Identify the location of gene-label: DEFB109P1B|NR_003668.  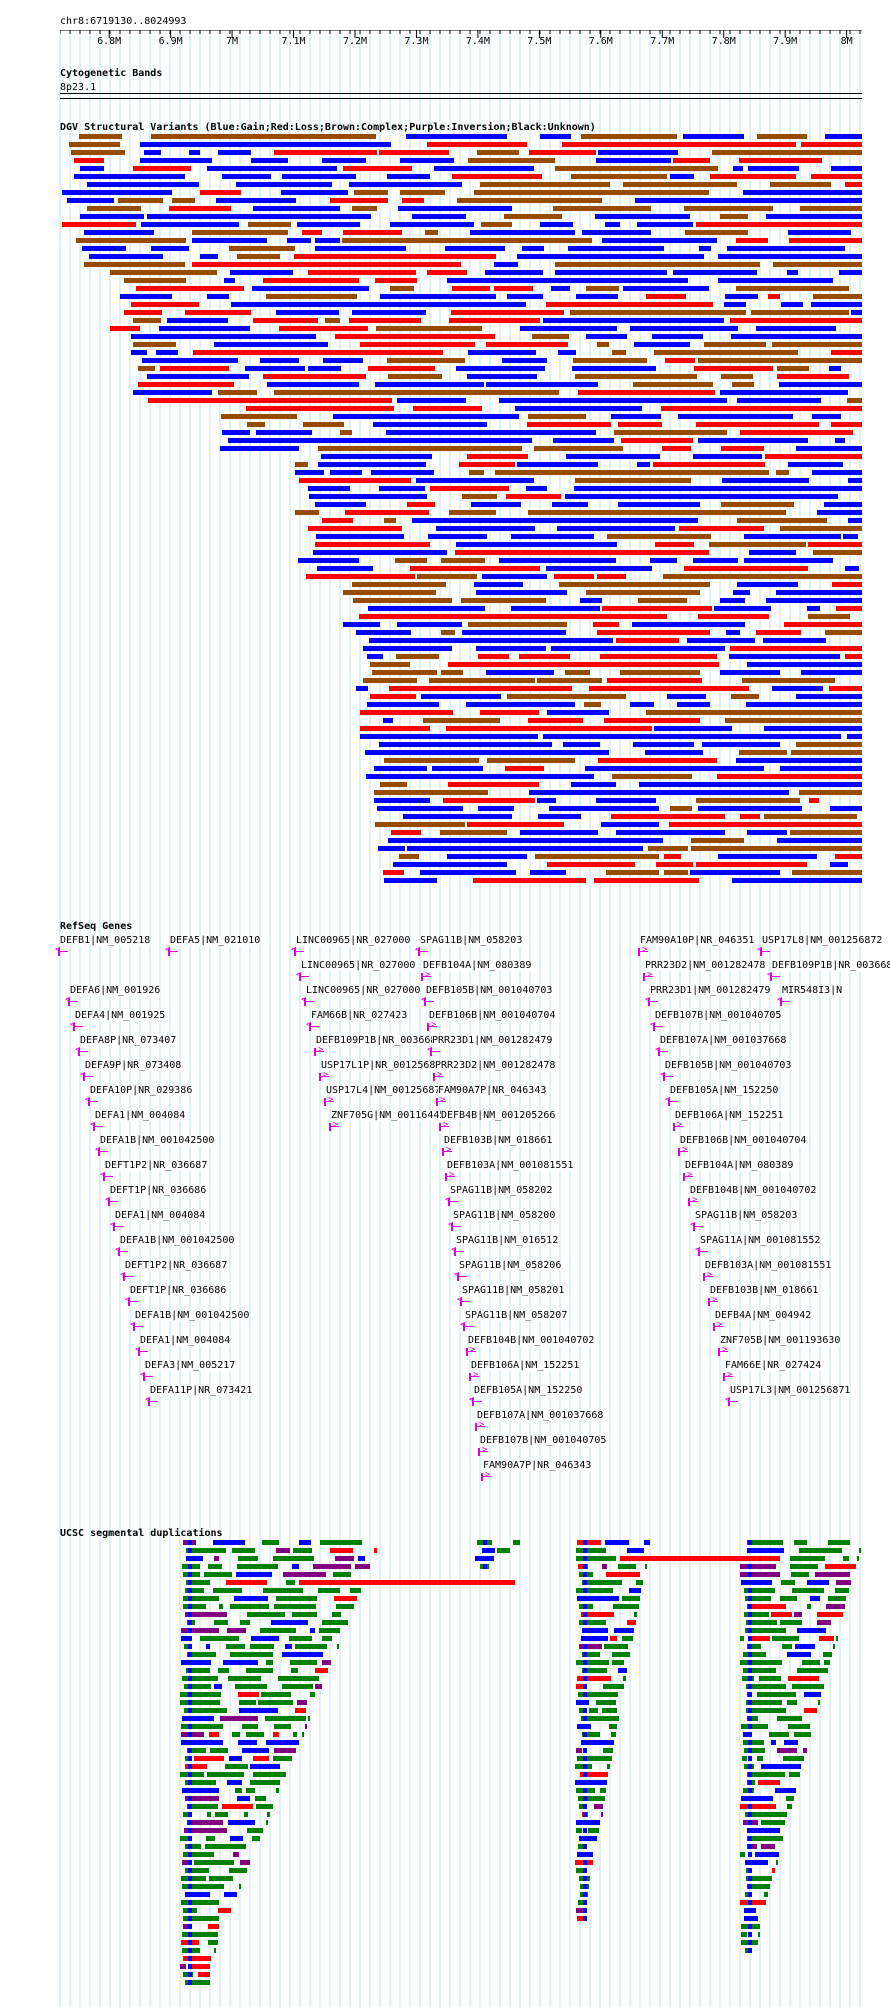
(376, 1040).